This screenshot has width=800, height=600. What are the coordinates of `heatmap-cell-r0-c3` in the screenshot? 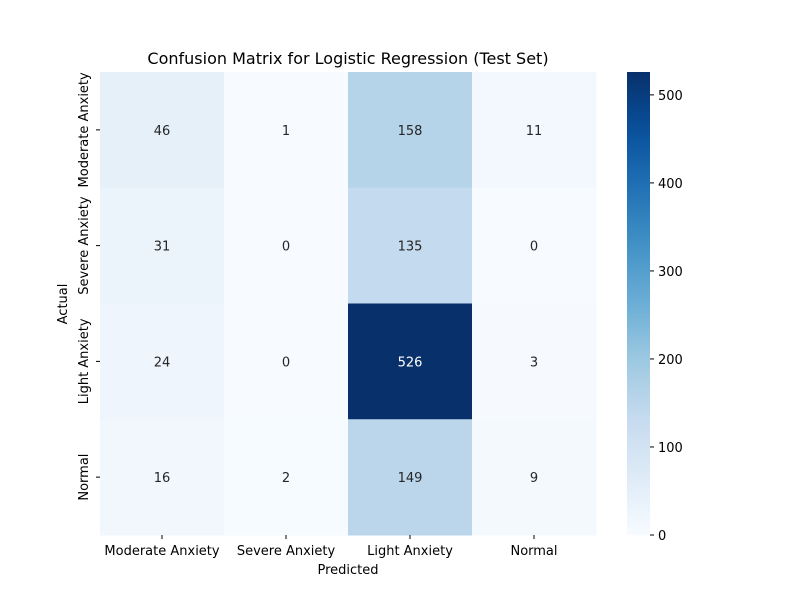 It's located at (534, 130).